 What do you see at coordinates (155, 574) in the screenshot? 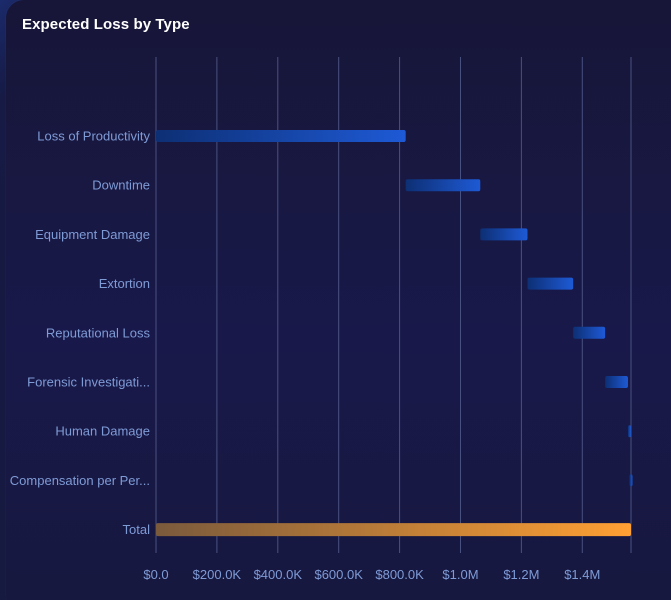
I see `x-tick-label: $0.0` at bounding box center [155, 574].